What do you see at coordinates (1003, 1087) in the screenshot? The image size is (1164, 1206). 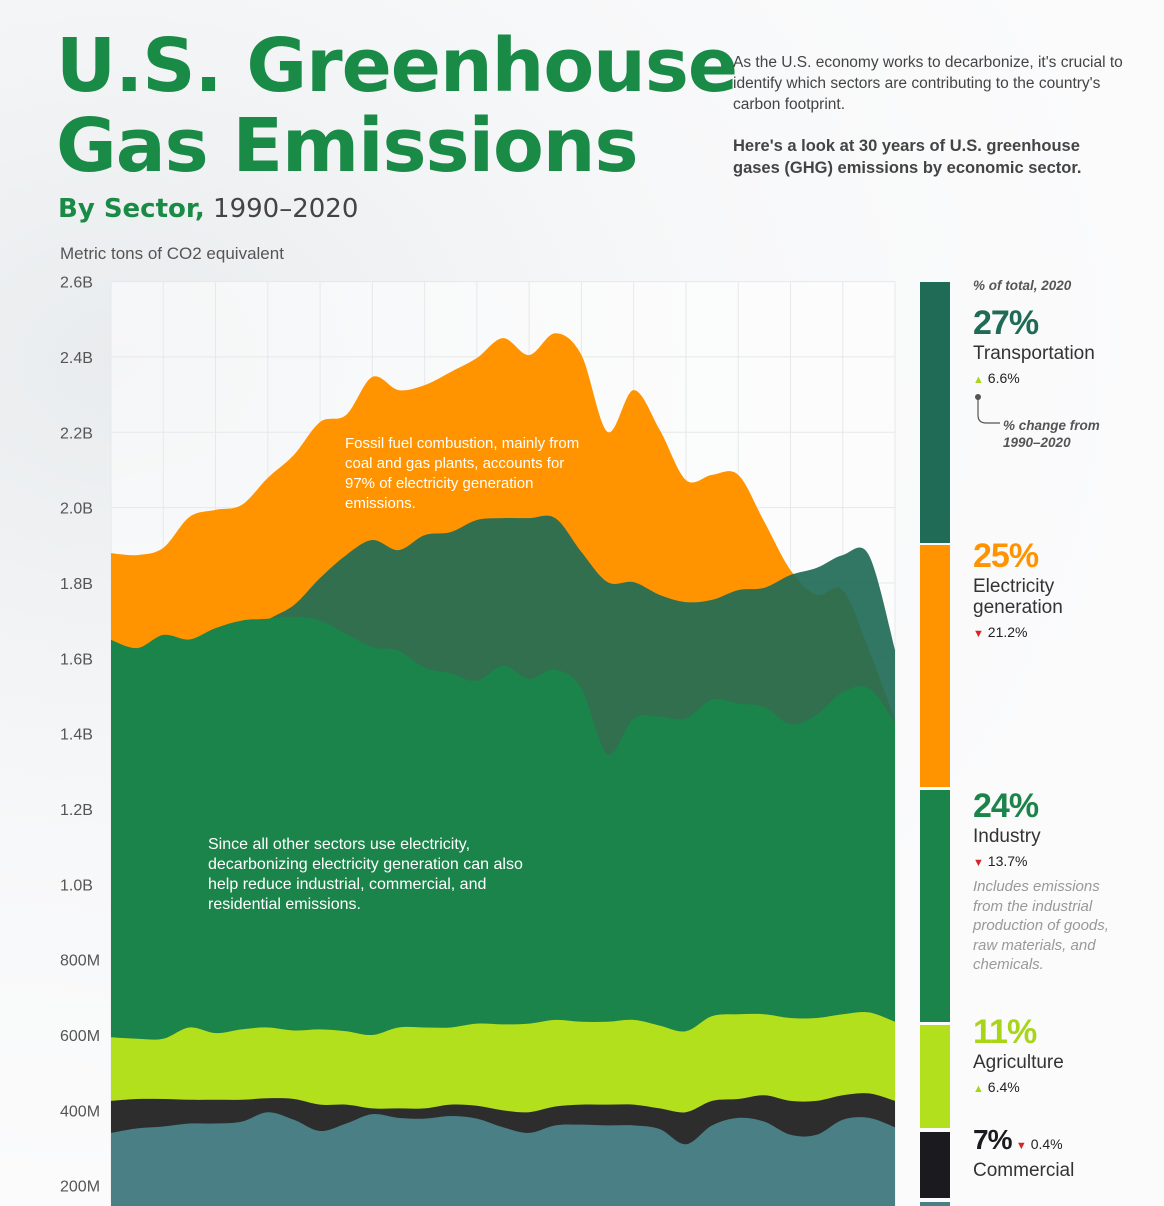 I see `legend-change: 6.4%` at bounding box center [1003, 1087].